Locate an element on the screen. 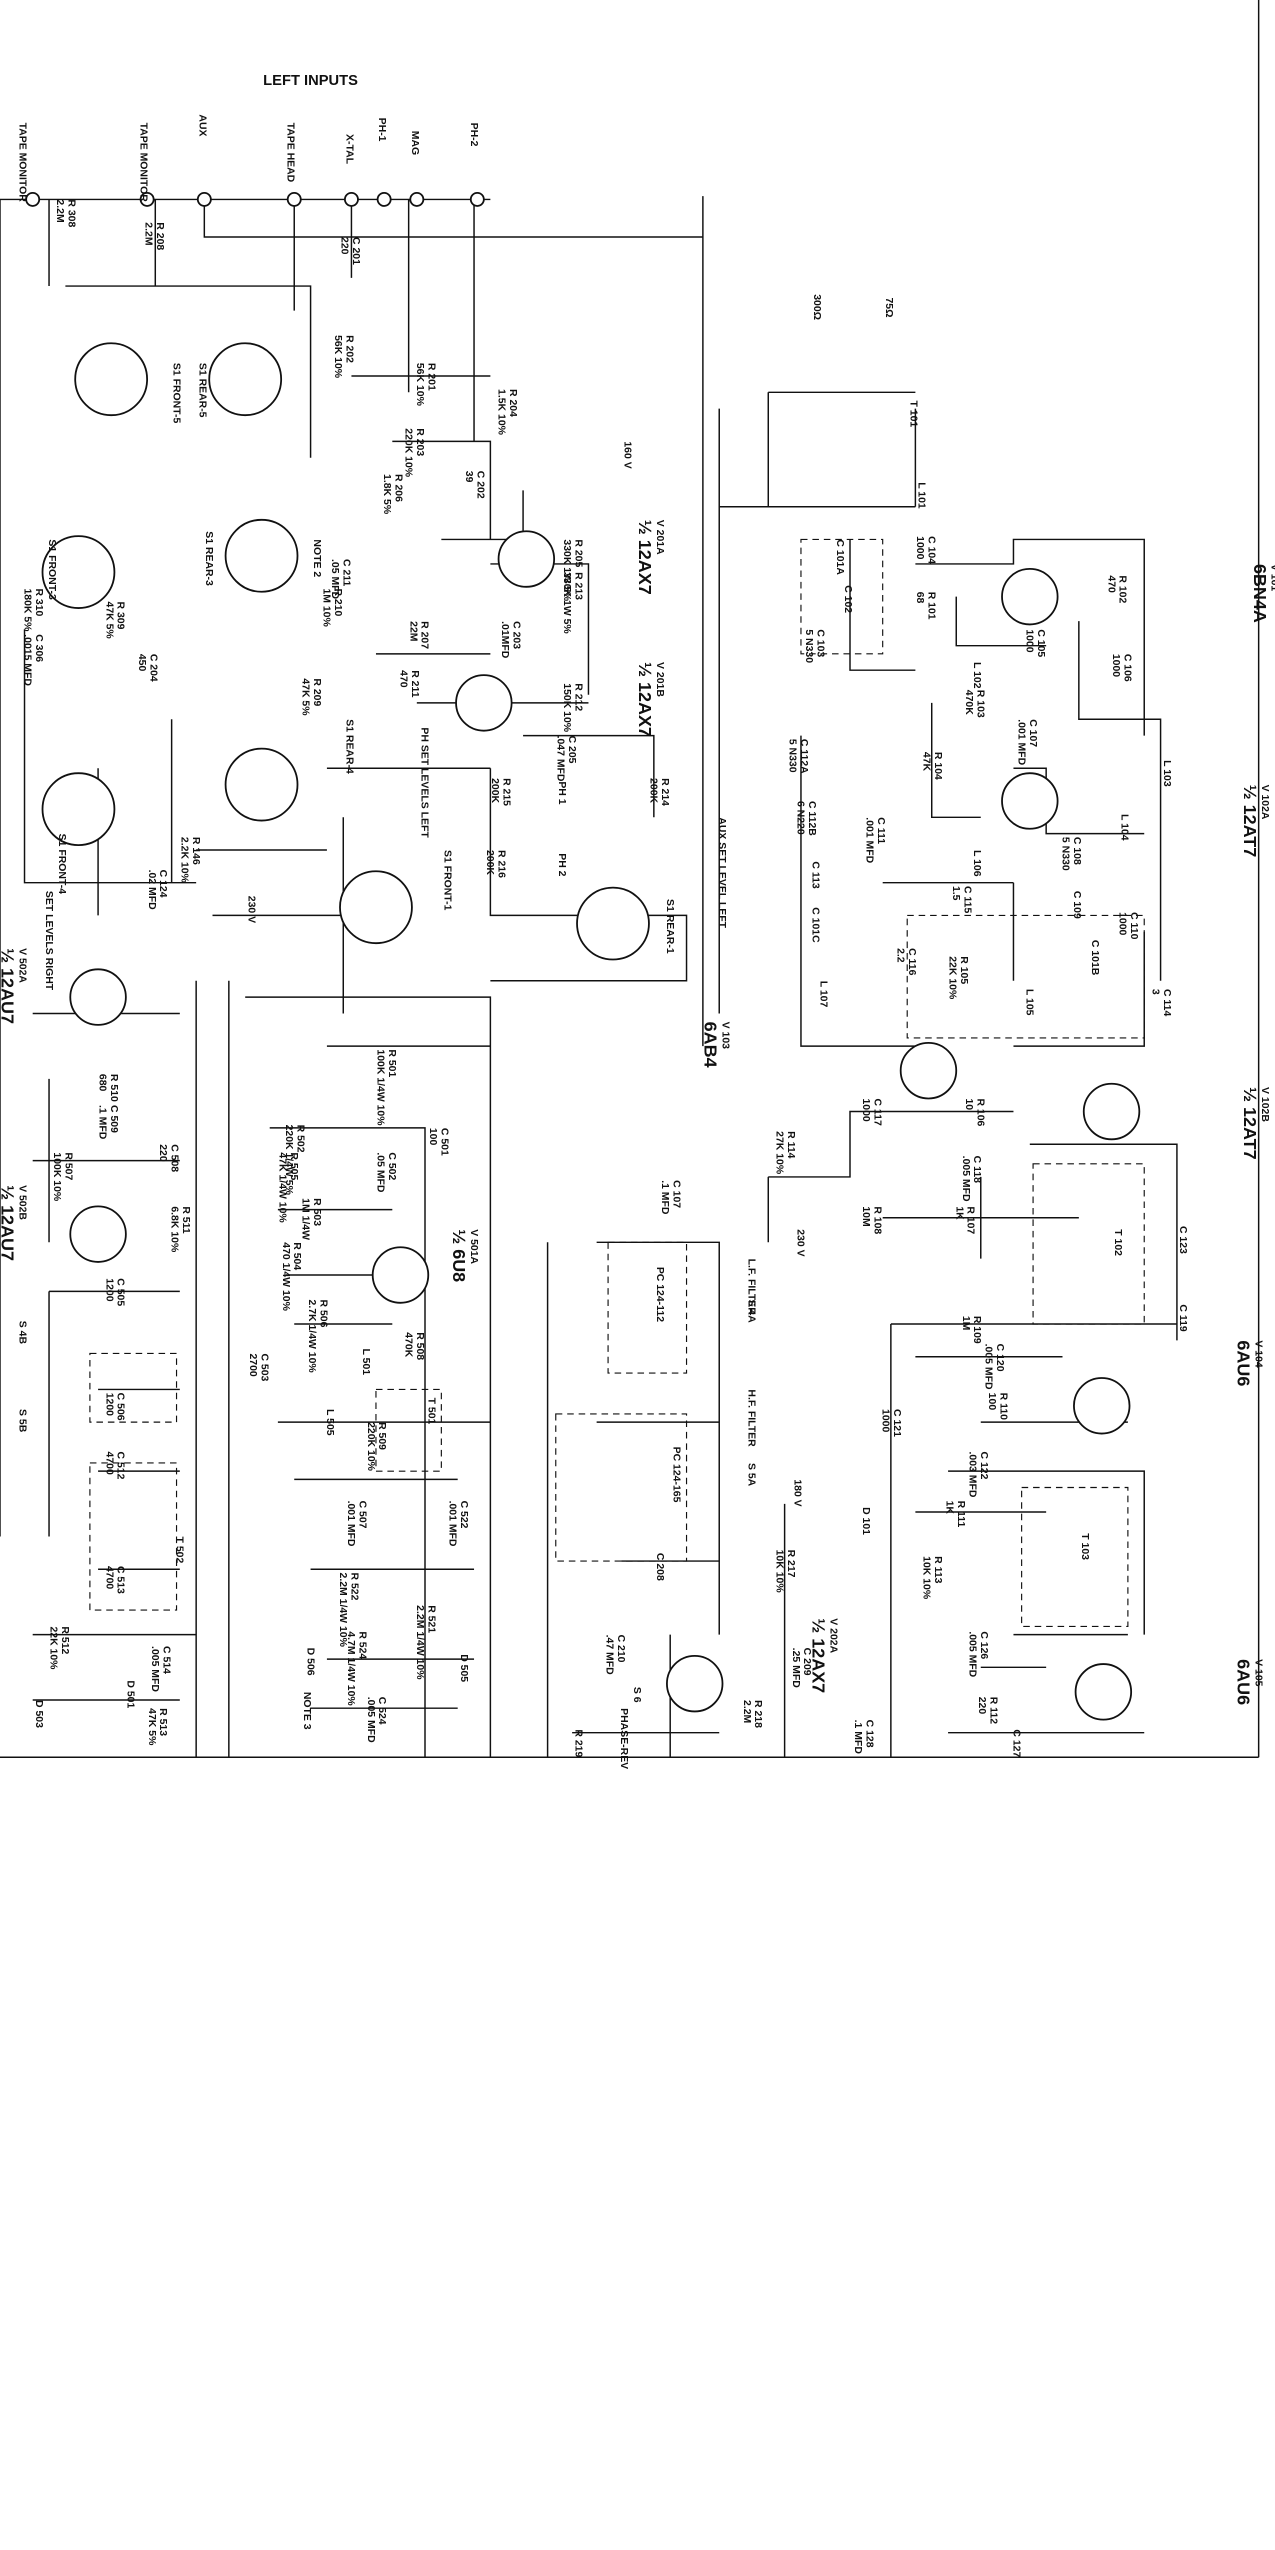  tube-ref: V 502B is located at coordinates (22, 1202).